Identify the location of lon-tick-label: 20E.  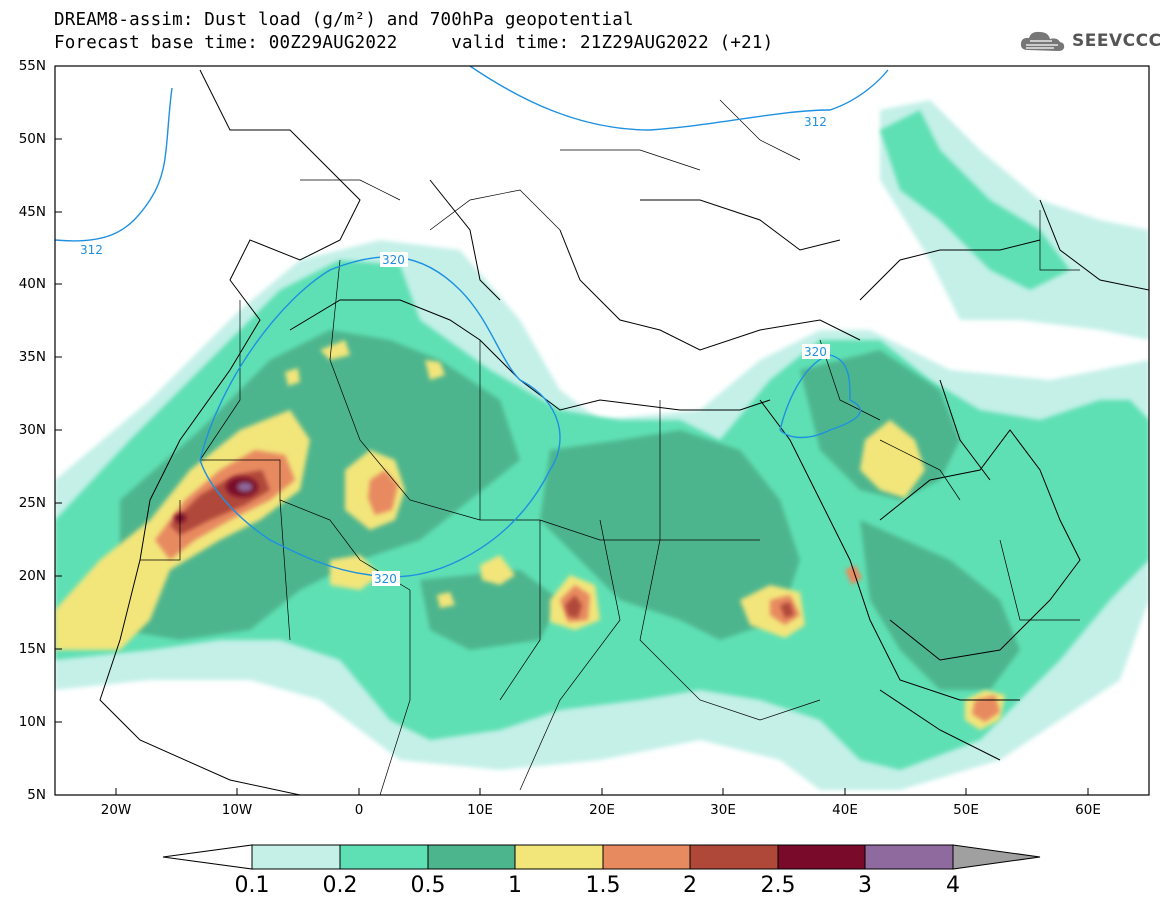
(602, 810).